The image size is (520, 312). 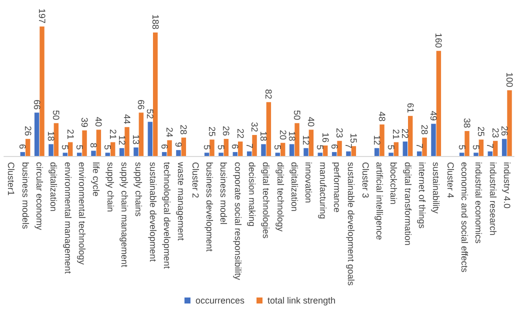 What do you see at coordinates (479, 203) in the screenshot?
I see `x-tick-label: industrial economics` at bounding box center [479, 203].